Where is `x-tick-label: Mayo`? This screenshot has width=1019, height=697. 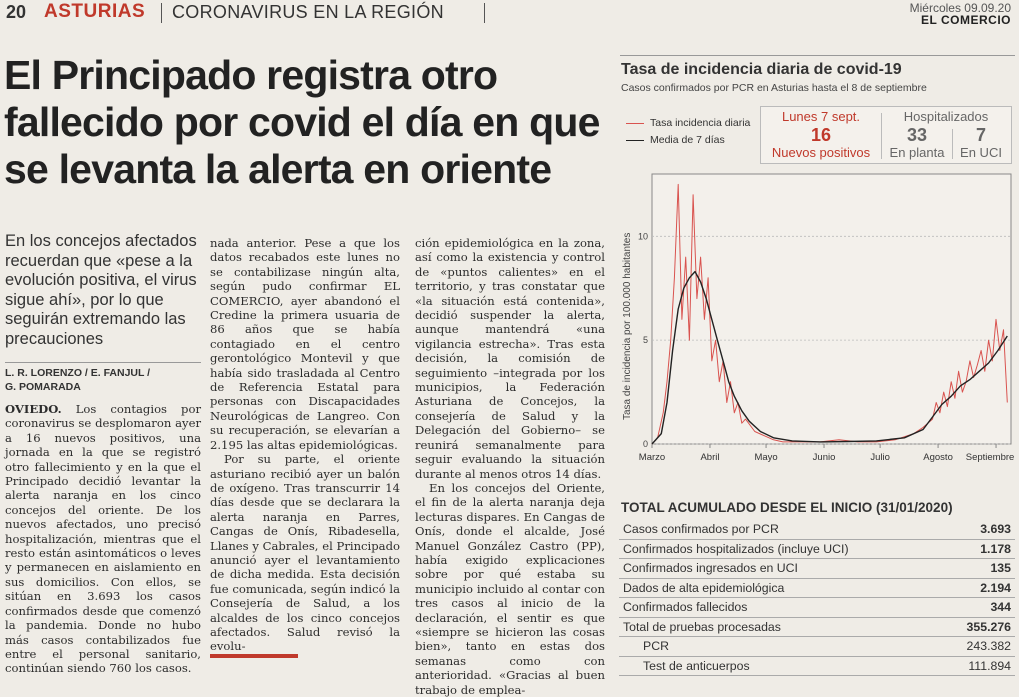
x-tick-label: Mayo is located at coordinates (765, 457).